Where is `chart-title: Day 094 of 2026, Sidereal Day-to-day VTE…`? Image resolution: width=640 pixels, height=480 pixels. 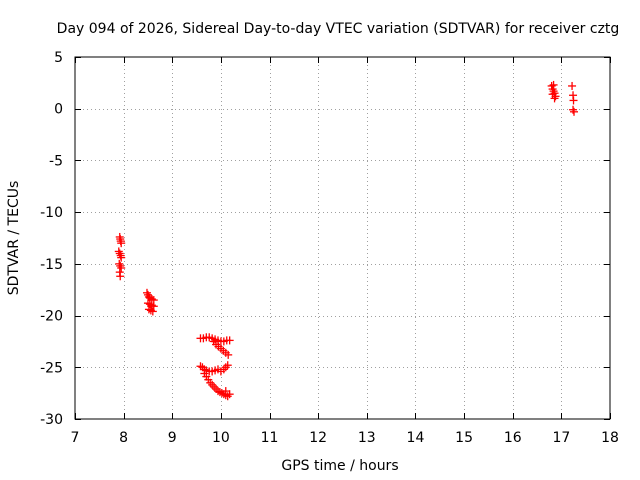 chart-title: Day 094 of 2026, Sidereal Day-to-day VTE… is located at coordinates (338, 29).